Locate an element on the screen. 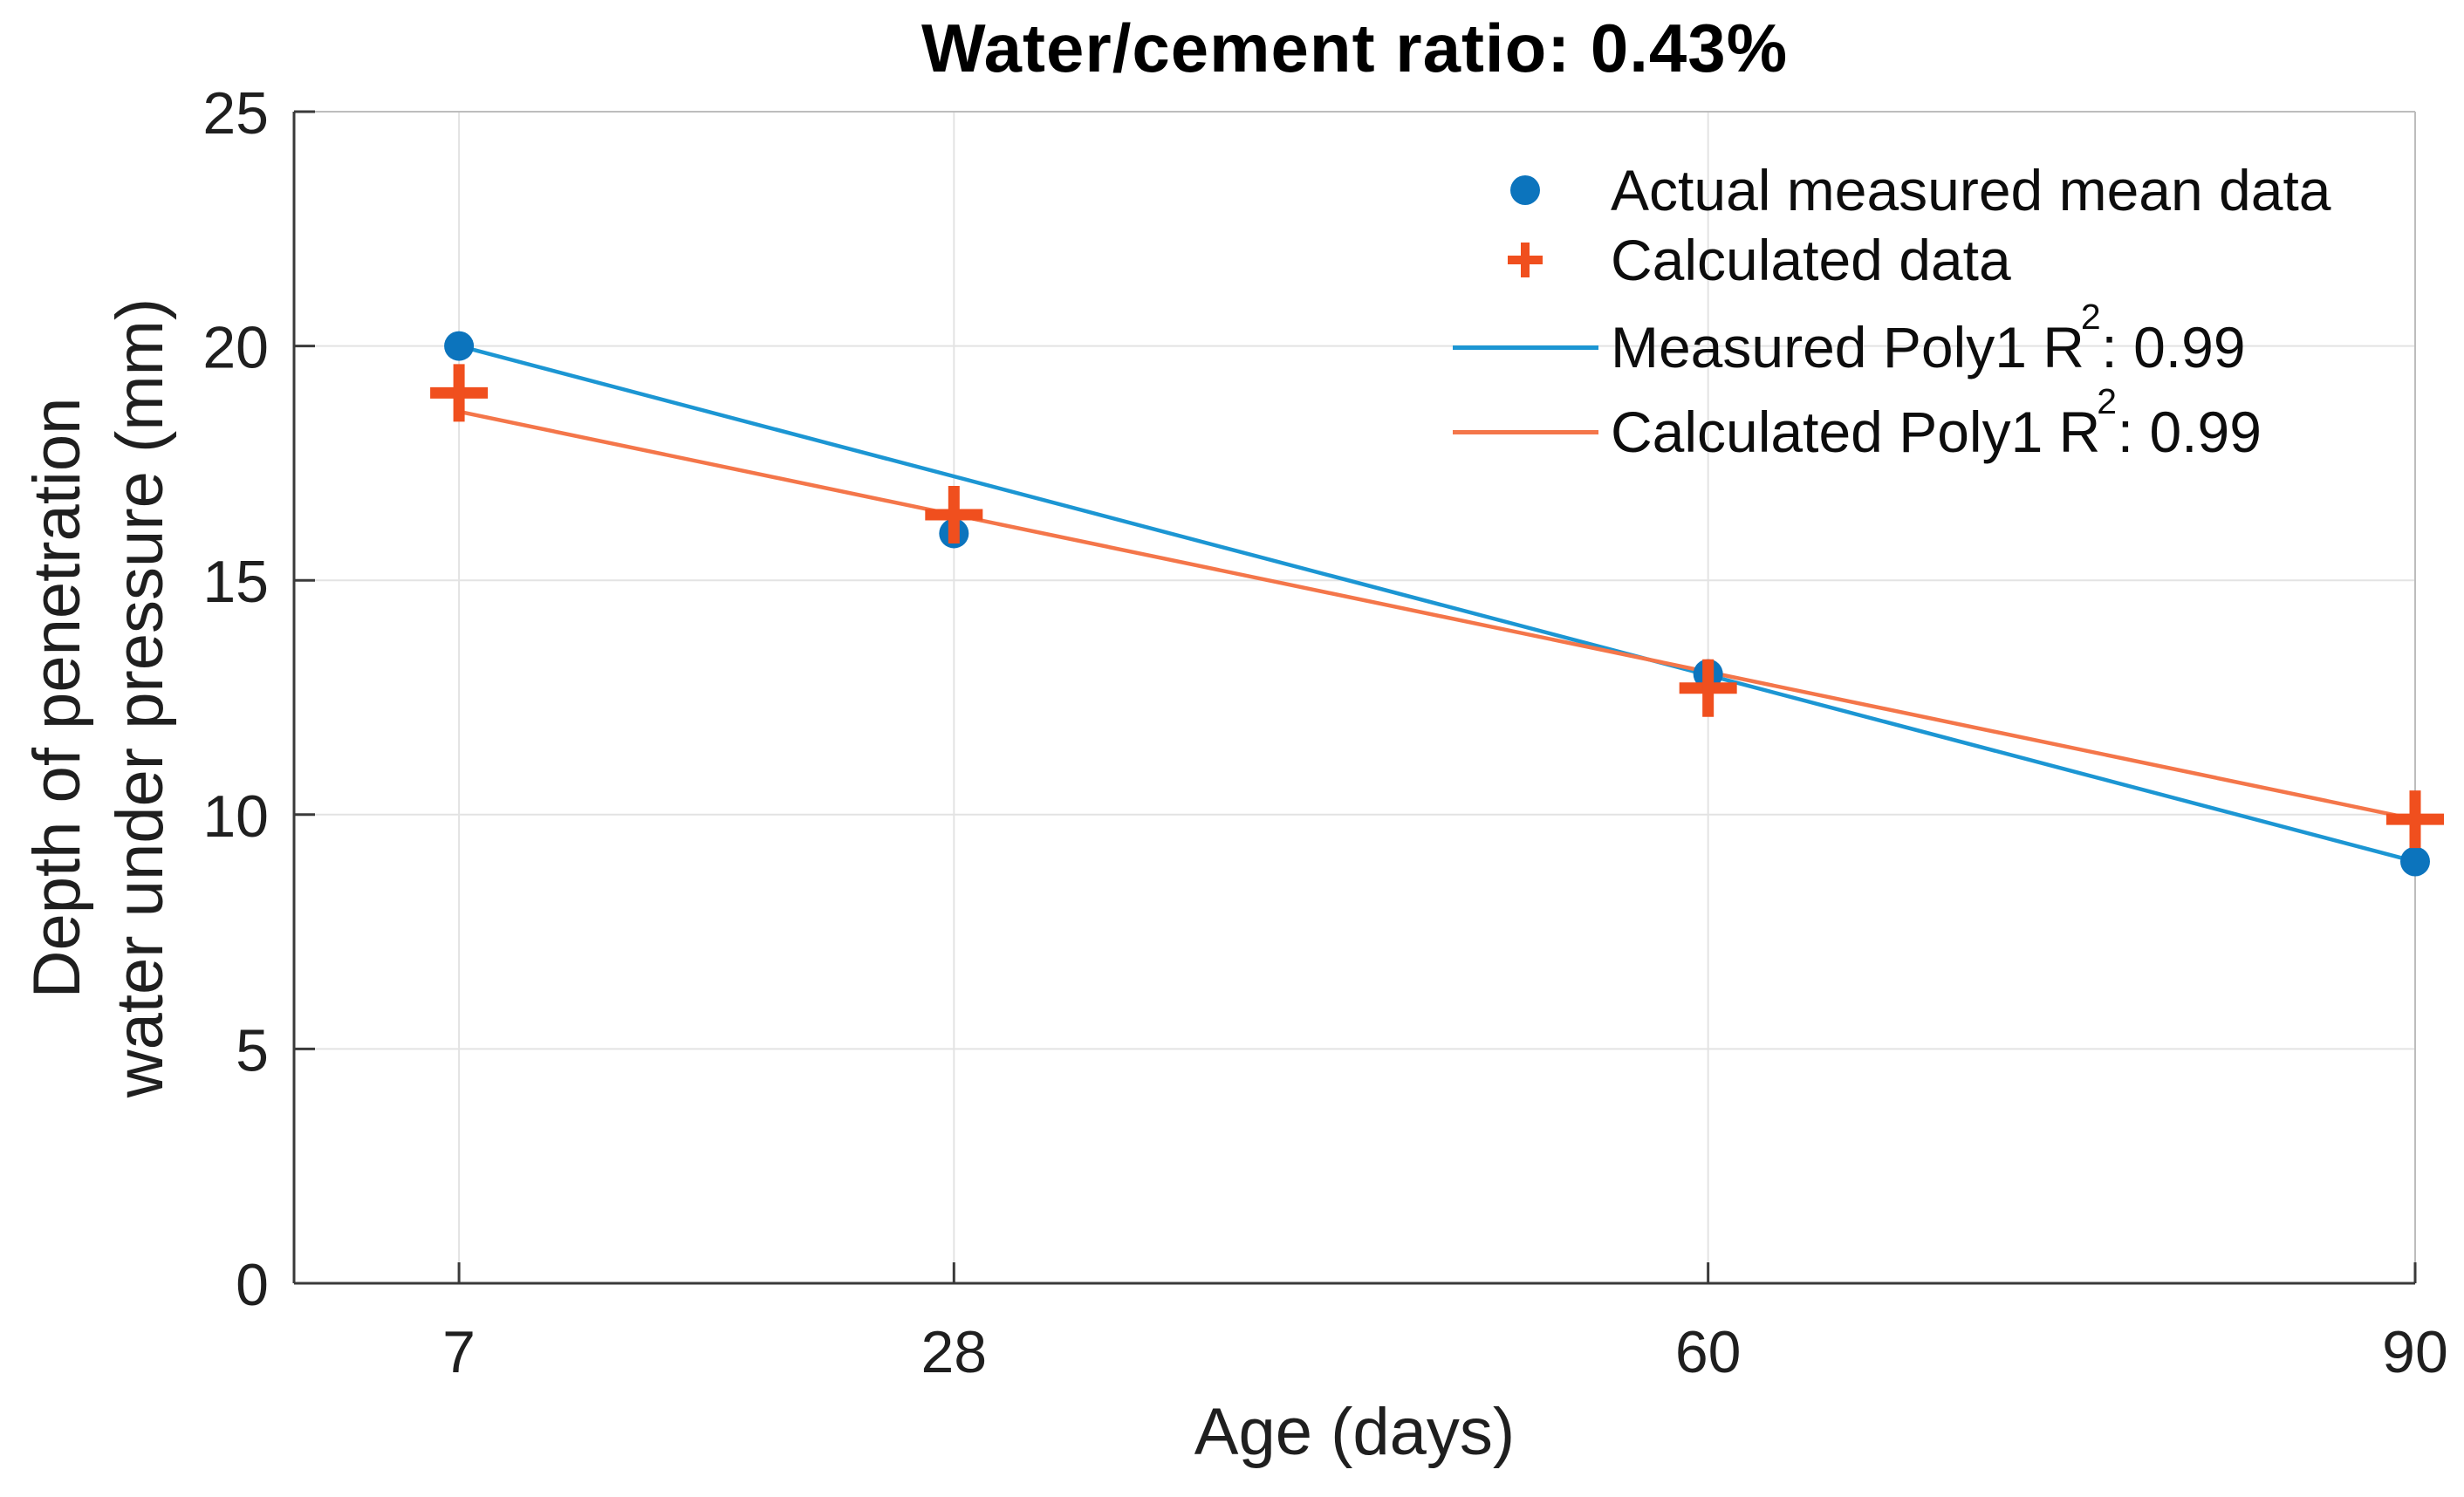 The height and width of the screenshot is (1497, 2464). x-tick-label: 60 is located at coordinates (1708, 1352).